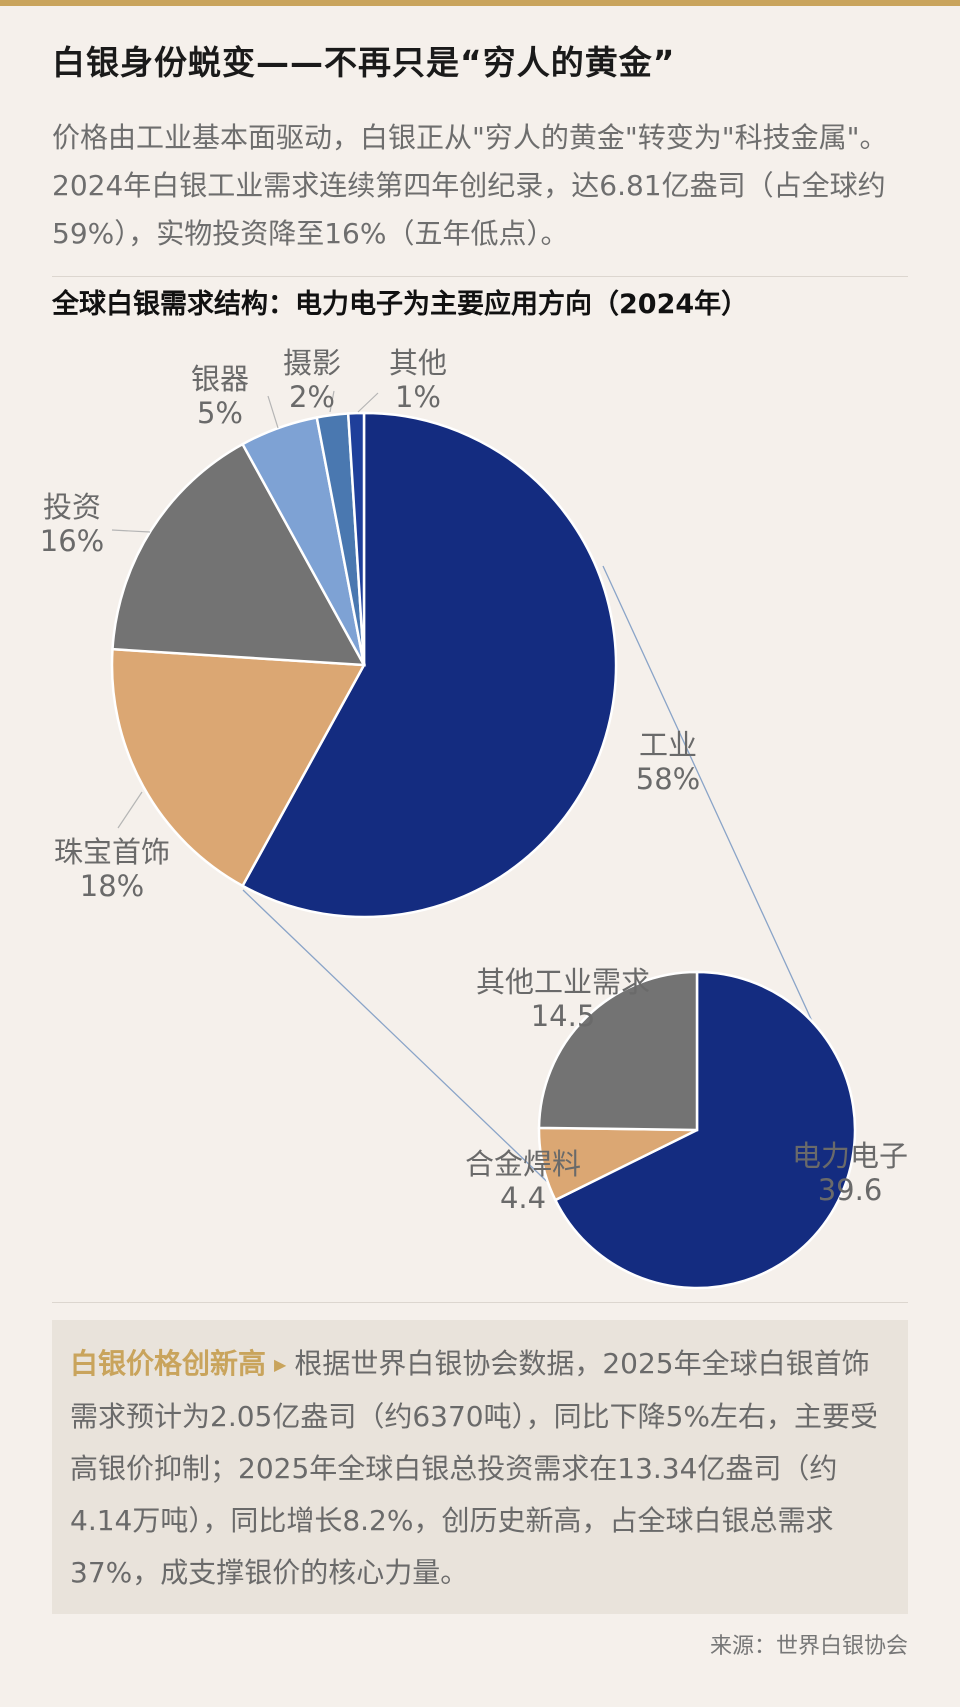 The height and width of the screenshot is (1707, 960). What do you see at coordinates (418, 363) in the screenshot?
I see `slice-category-label: 其他` at bounding box center [418, 363].